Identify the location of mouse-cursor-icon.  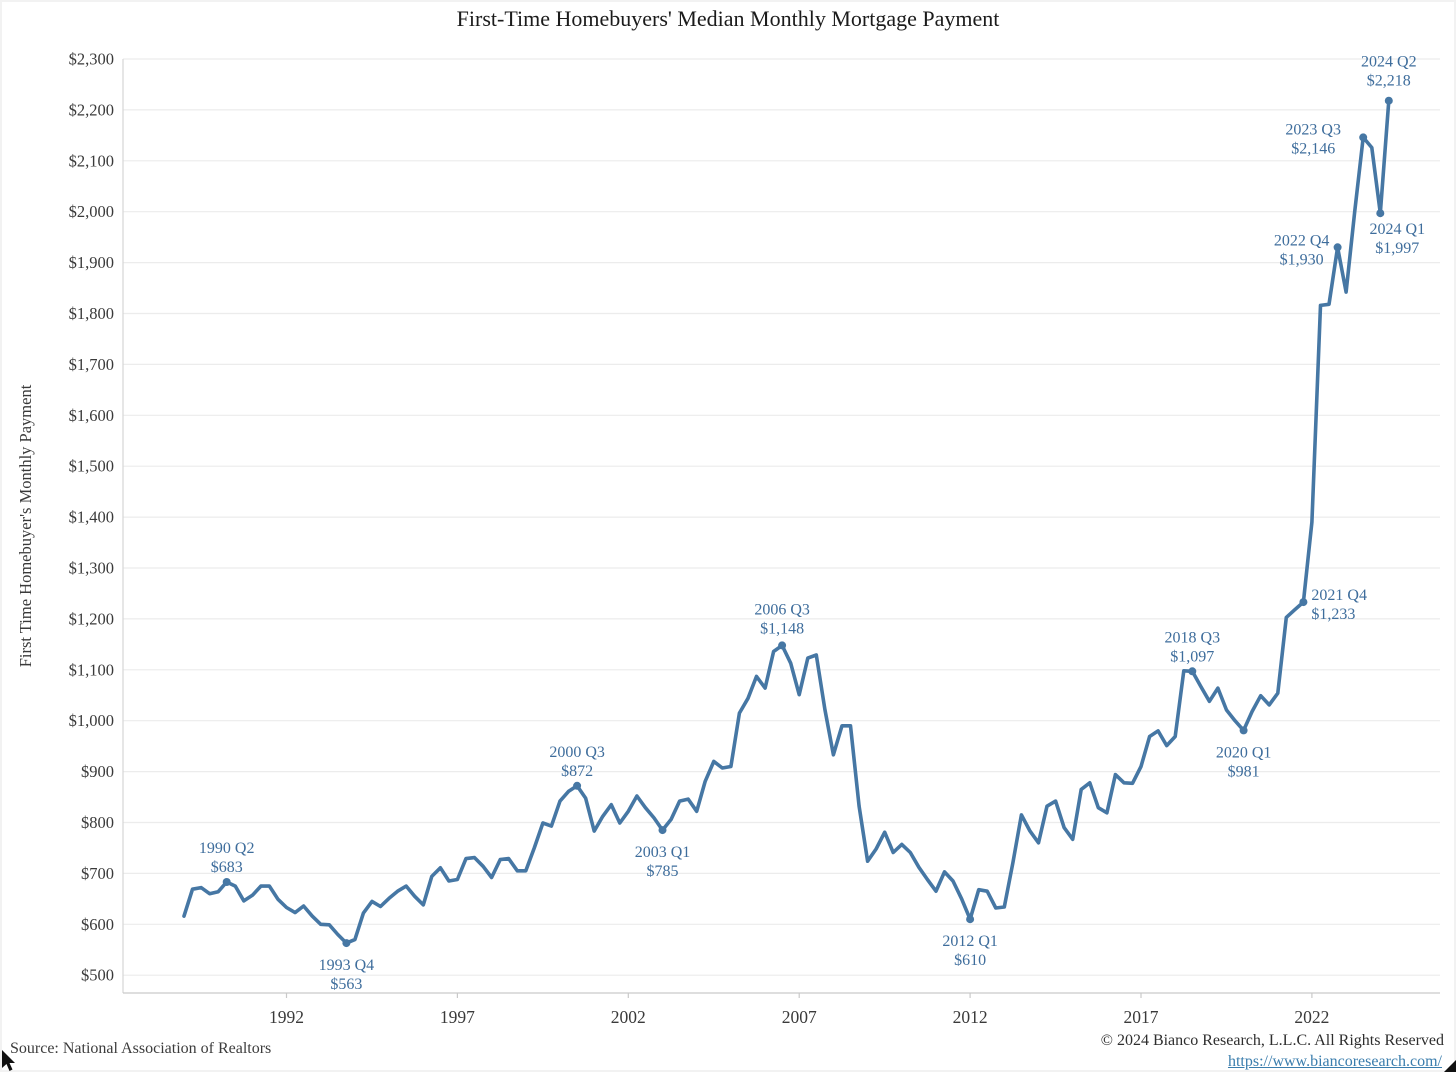
(8, 1060).